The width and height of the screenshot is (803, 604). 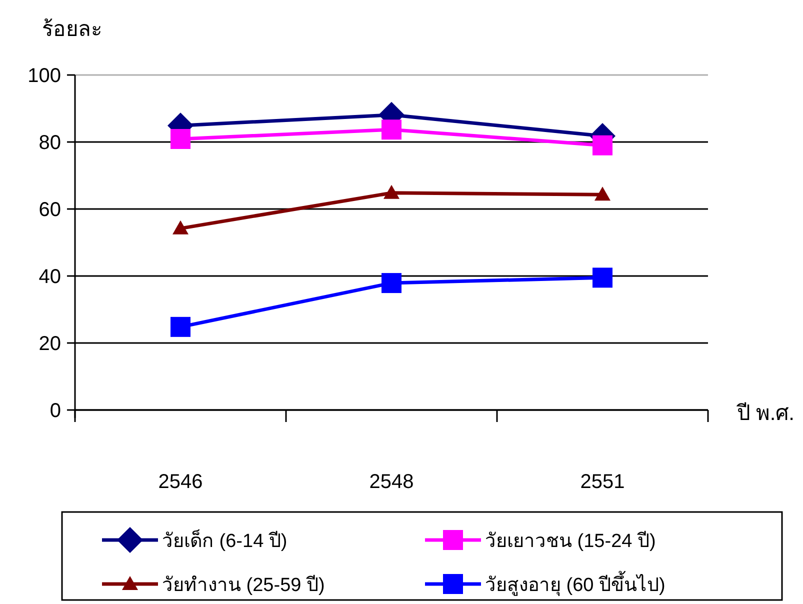 I want to click on y-tick-label: 100, so click(x=44, y=76).